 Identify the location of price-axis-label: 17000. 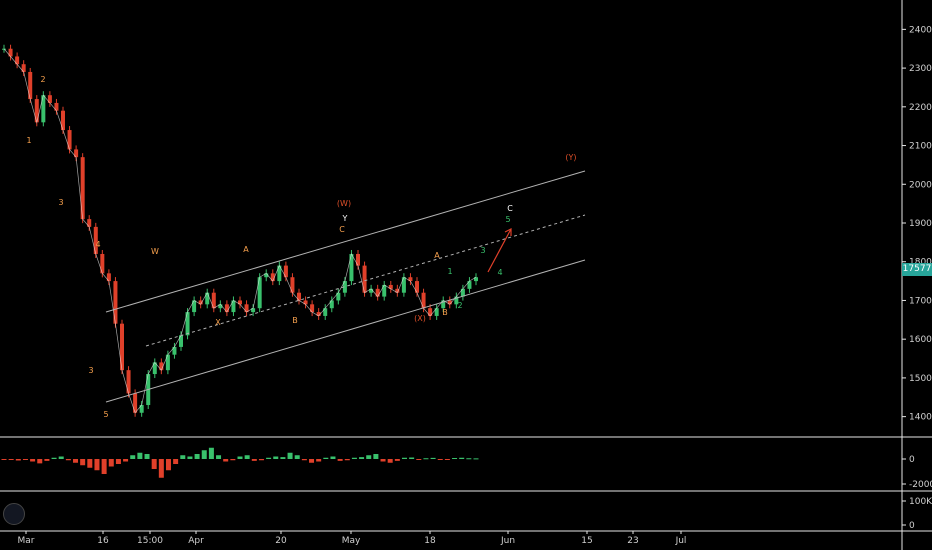
(920, 301).